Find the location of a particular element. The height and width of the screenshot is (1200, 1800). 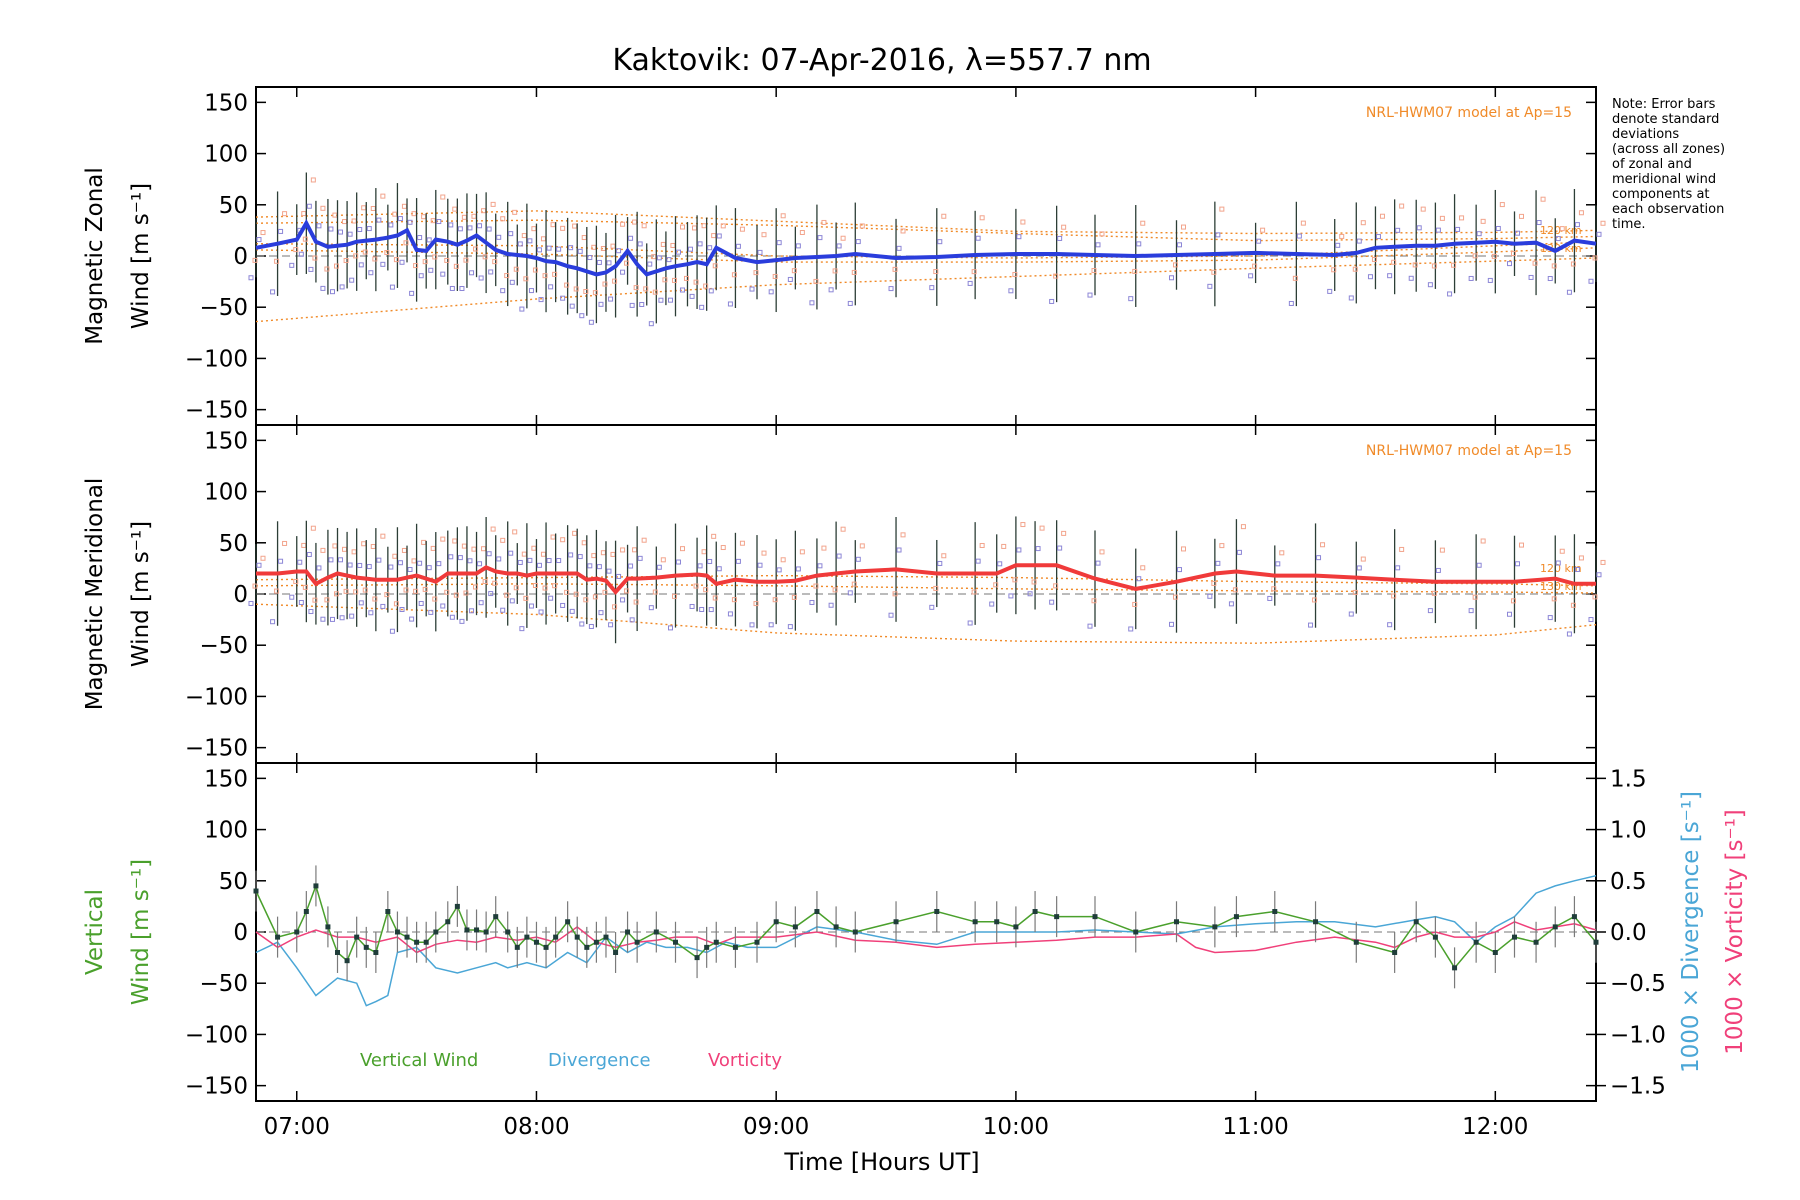

divergence-line is located at coordinates (926, 940).